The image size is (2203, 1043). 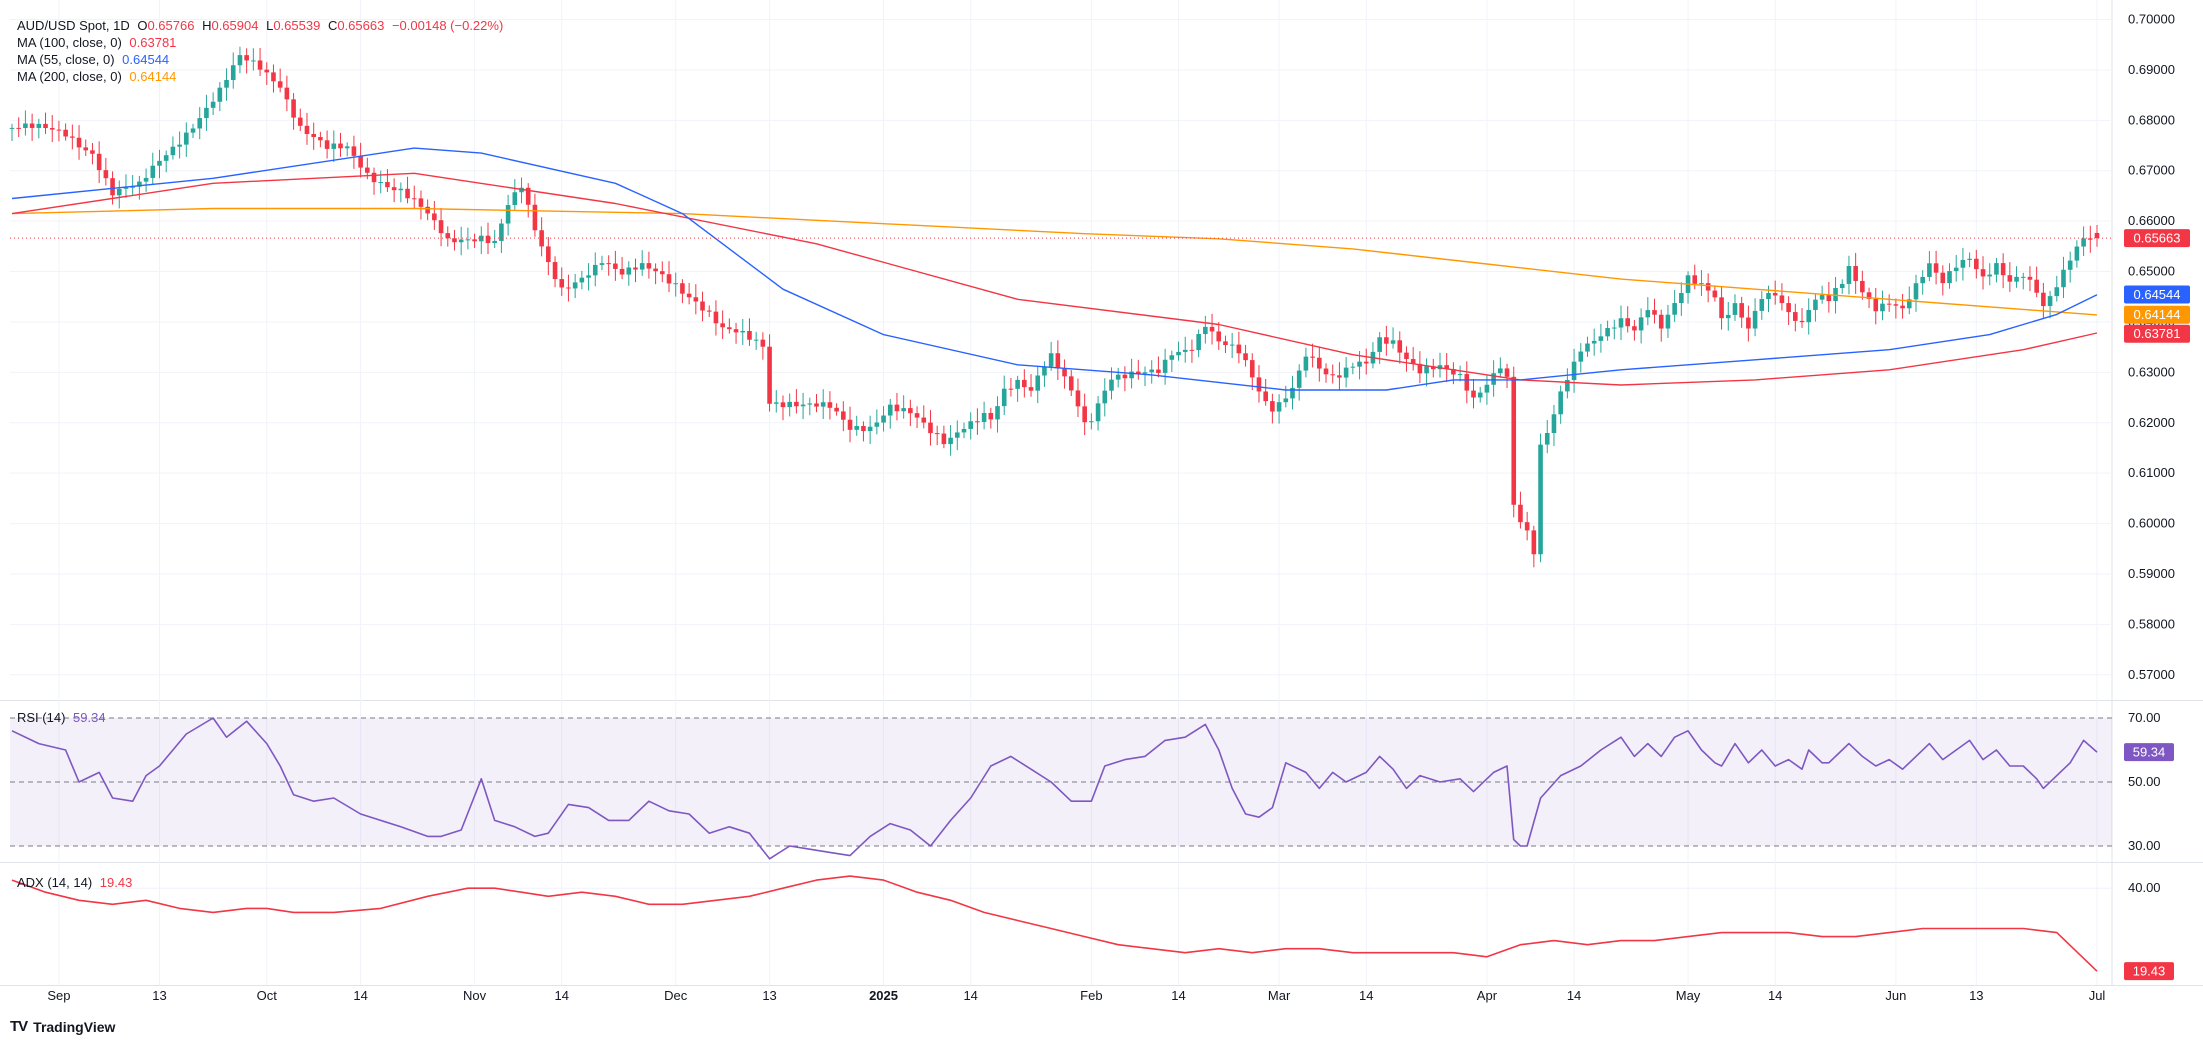 What do you see at coordinates (62, 1026) in the screenshot?
I see `tradingview-brand: TV TradingView` at bounding box center [62, 1026].